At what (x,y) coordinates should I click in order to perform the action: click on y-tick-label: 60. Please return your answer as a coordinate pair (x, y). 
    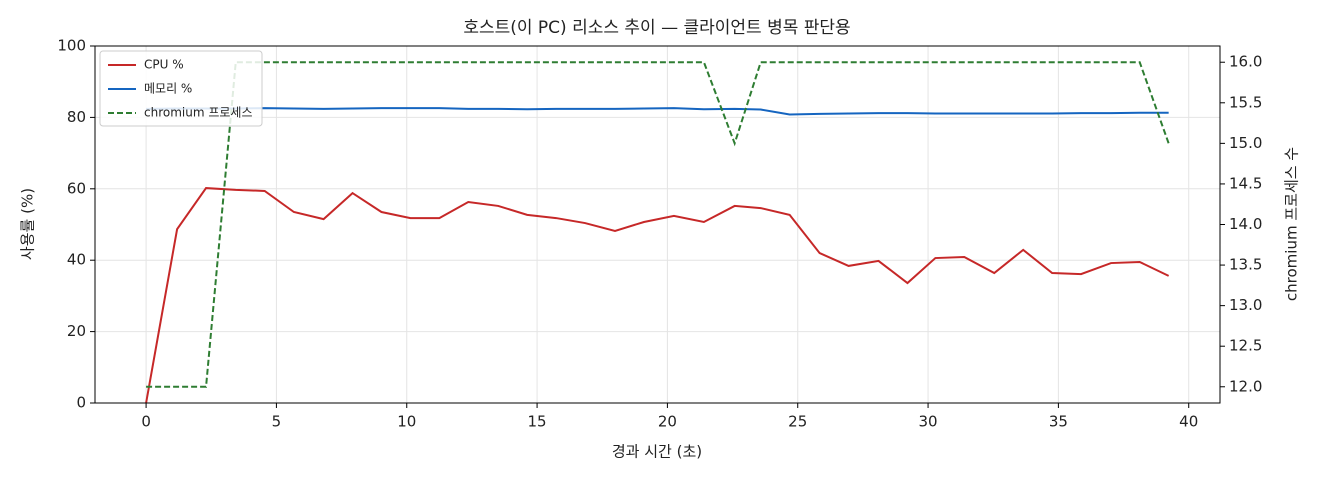
    Looking at the image, I should click on (76, 188).